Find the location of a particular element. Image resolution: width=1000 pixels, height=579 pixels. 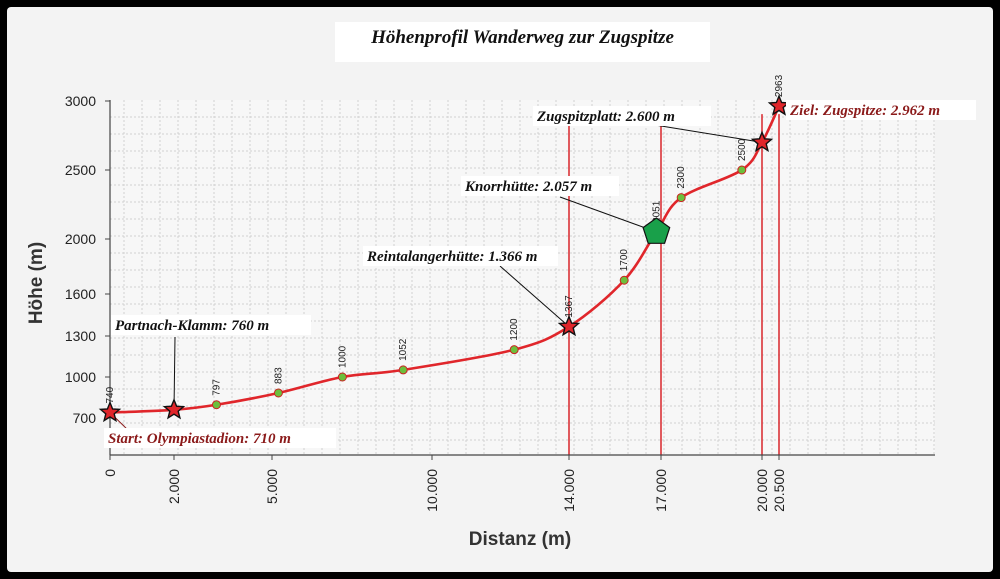

value-label: 740 is located at coordinates (110, 394).